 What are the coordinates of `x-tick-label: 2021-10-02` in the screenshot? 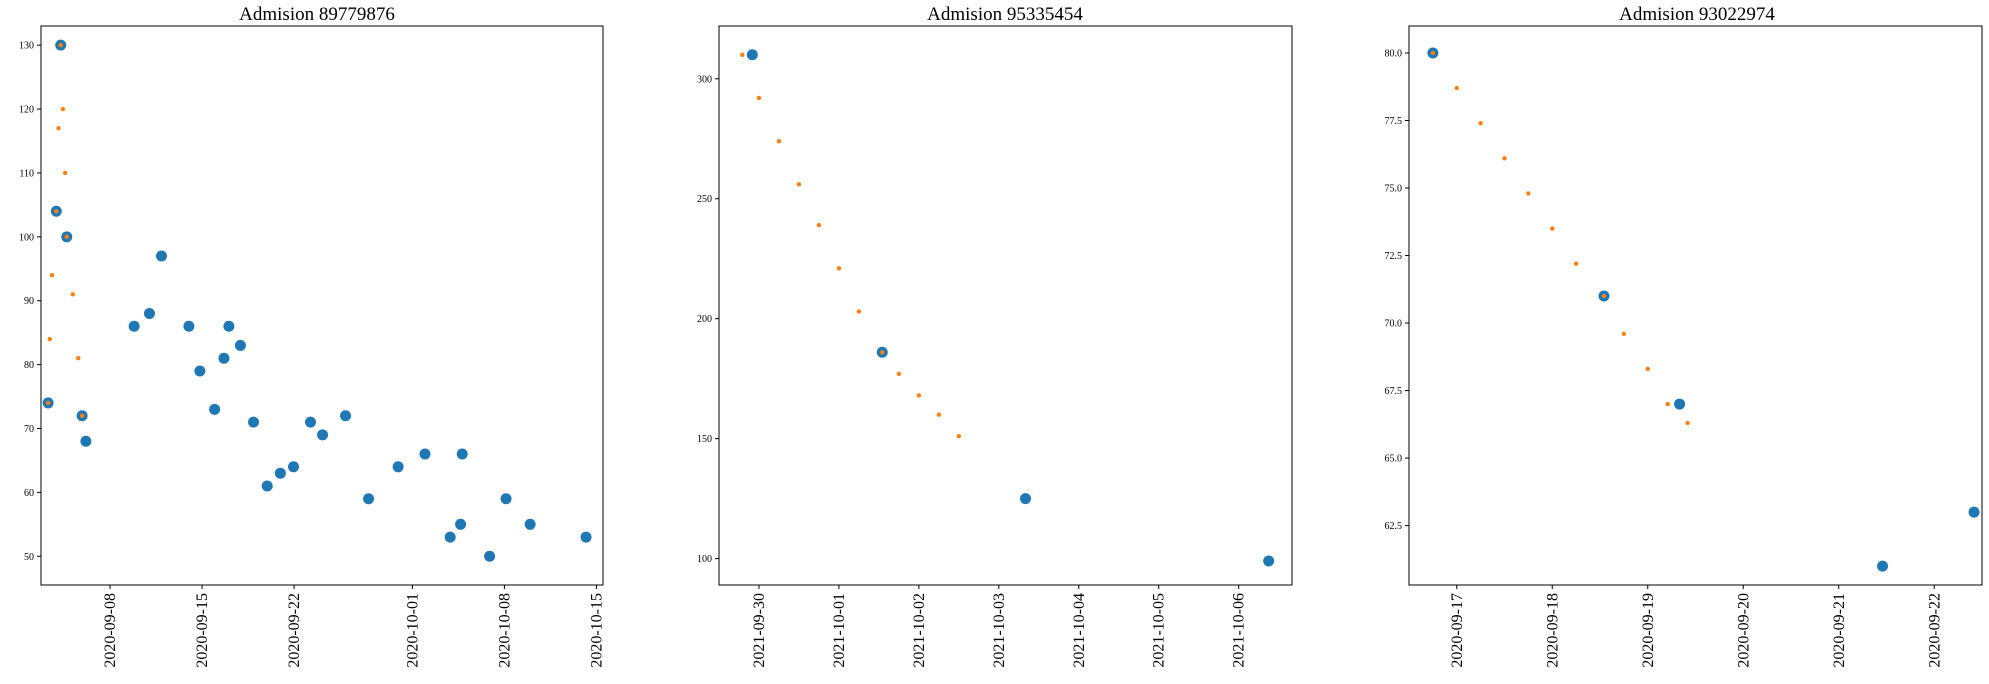 It's located at (919, 630).